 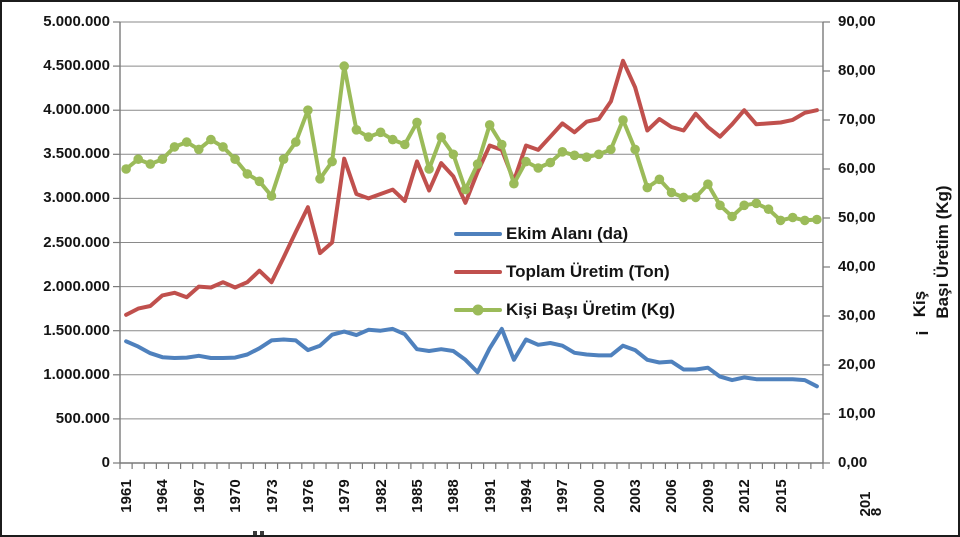 I want to click on x-axis-tick-label: 2000, so click(x=599, y=496).